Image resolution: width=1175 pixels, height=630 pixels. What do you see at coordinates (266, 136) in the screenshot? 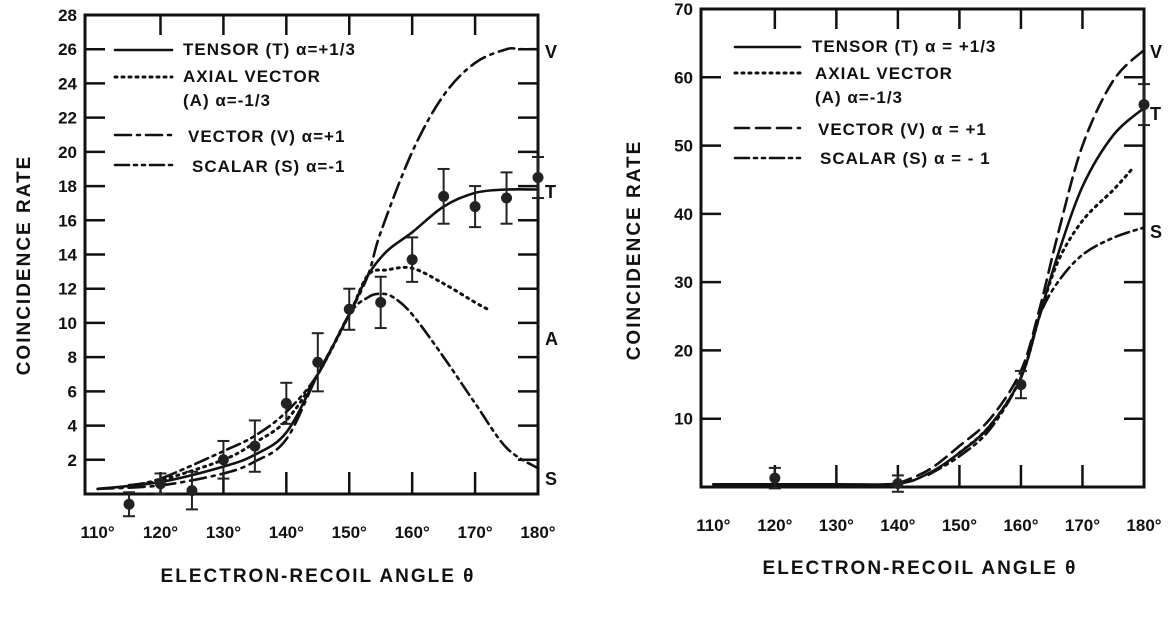
I see `legend-label-vector: VECTOR (V) α=+1` at bounding box center [266, 136].